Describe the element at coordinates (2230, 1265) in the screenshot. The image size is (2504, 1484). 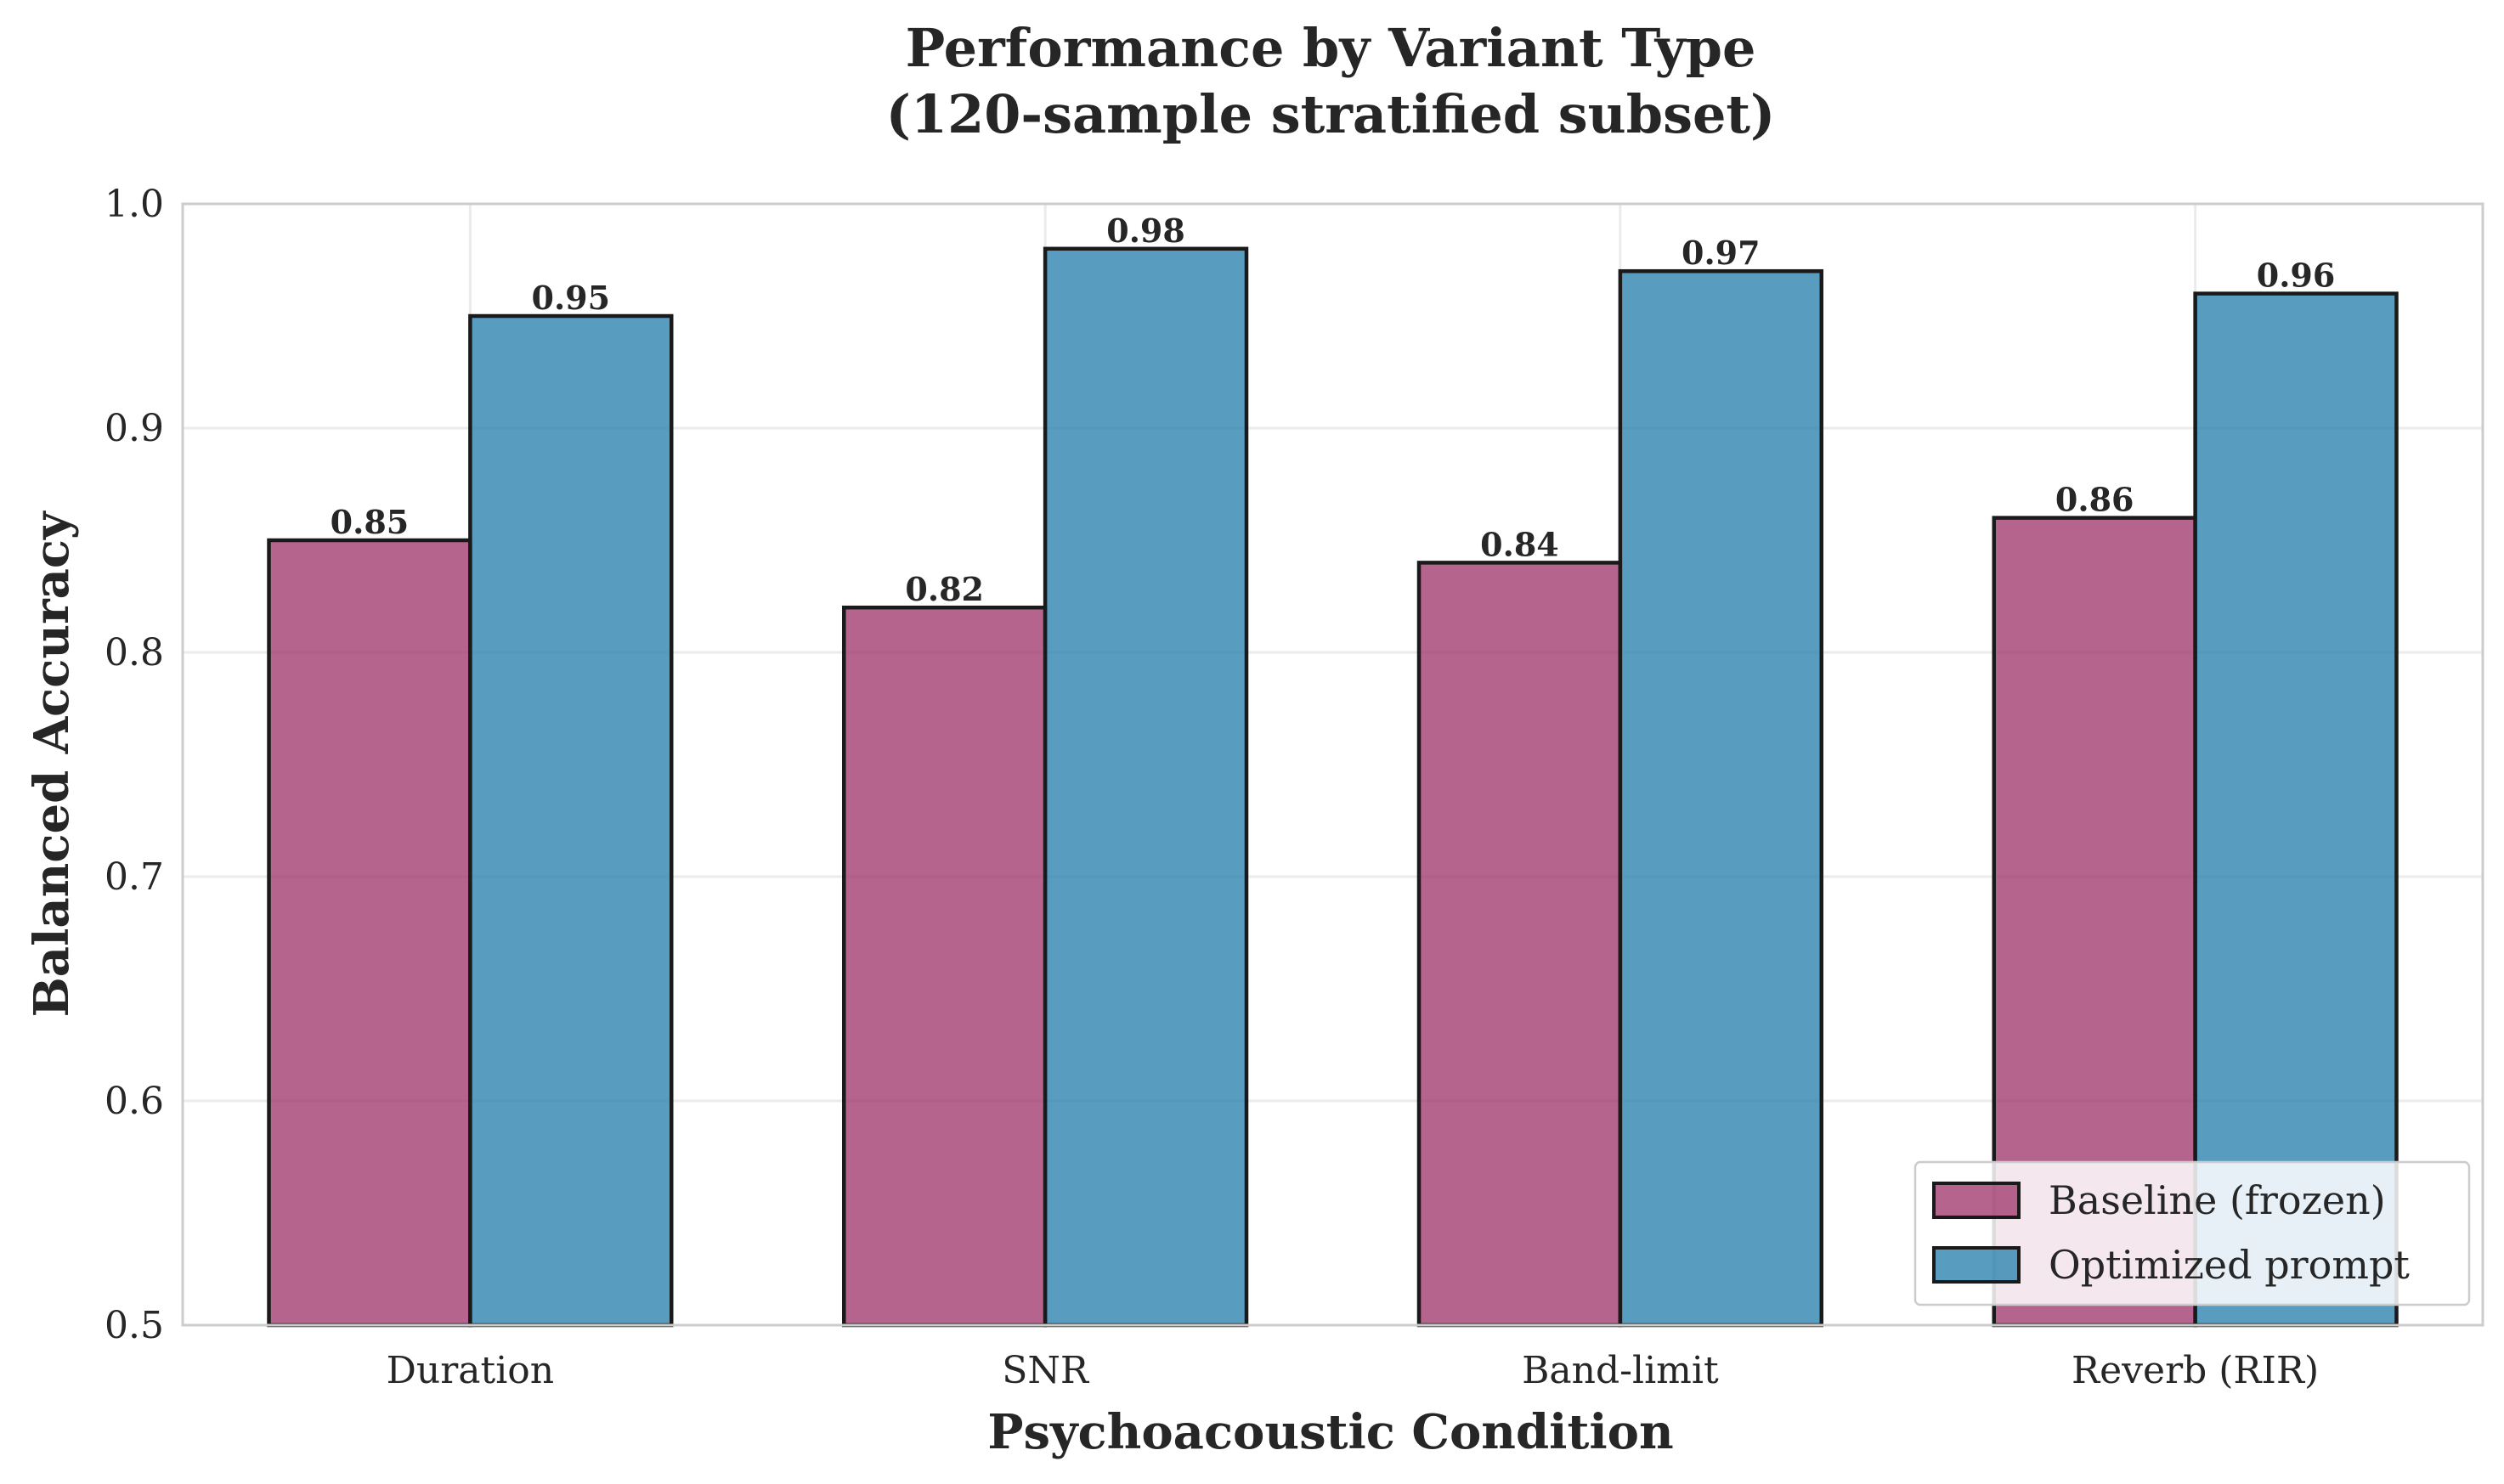
I see `legend-entry-label: Optimized prompt` at that location.